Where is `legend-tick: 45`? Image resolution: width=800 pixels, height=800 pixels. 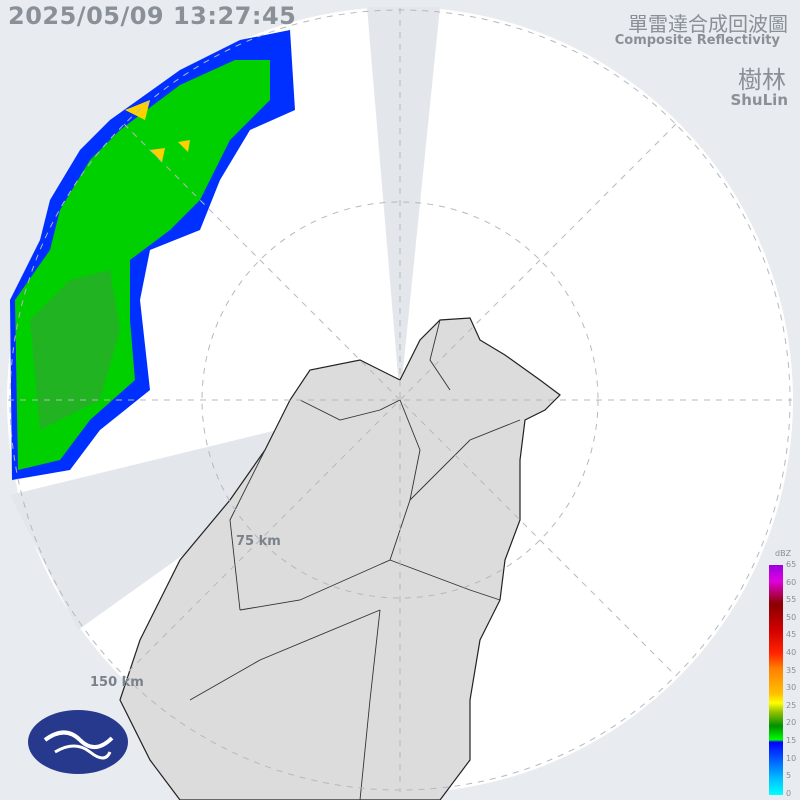
legend-tick: 45 is located at coordinates (791, 635).